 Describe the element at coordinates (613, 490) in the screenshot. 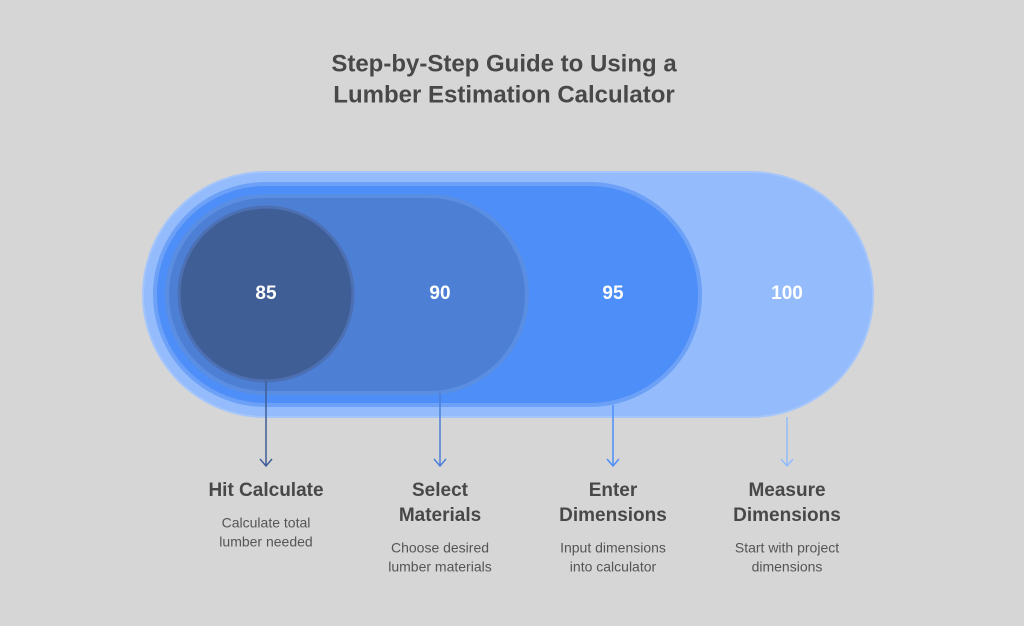

I see `step-title: Enter` at that location.